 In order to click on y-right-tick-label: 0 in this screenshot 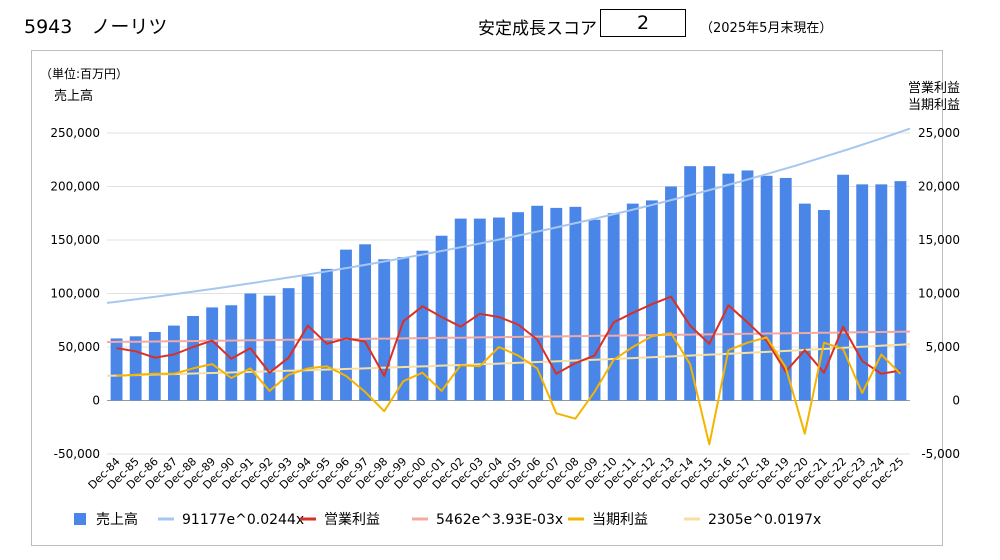, I will do `click(956, 401)`.